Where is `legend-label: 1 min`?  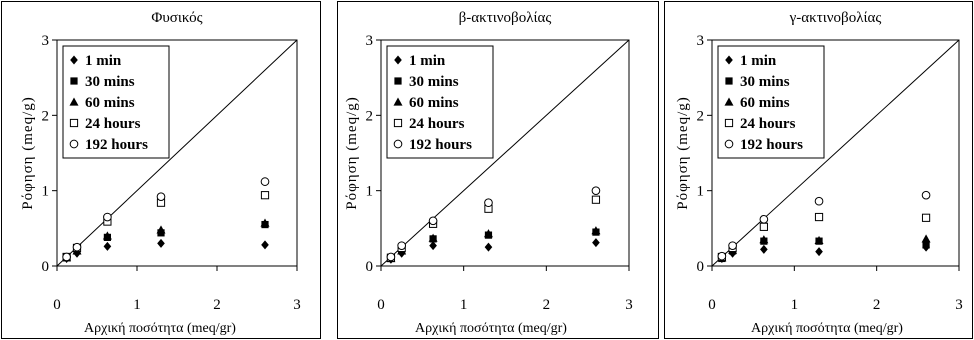 legend-label: 1 min is located at coordinates (427, 61).